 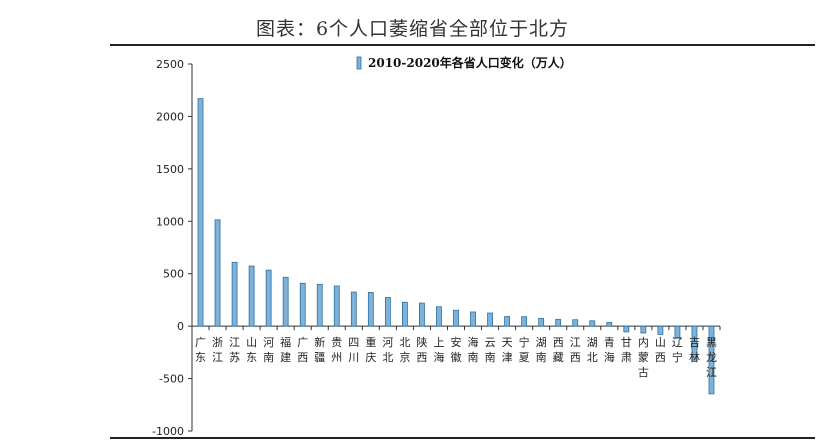 What do you see at coordinates (234, 350) in the screenshot?
I see `x-tick-label: 江苏` at bounding box center [234, 350].